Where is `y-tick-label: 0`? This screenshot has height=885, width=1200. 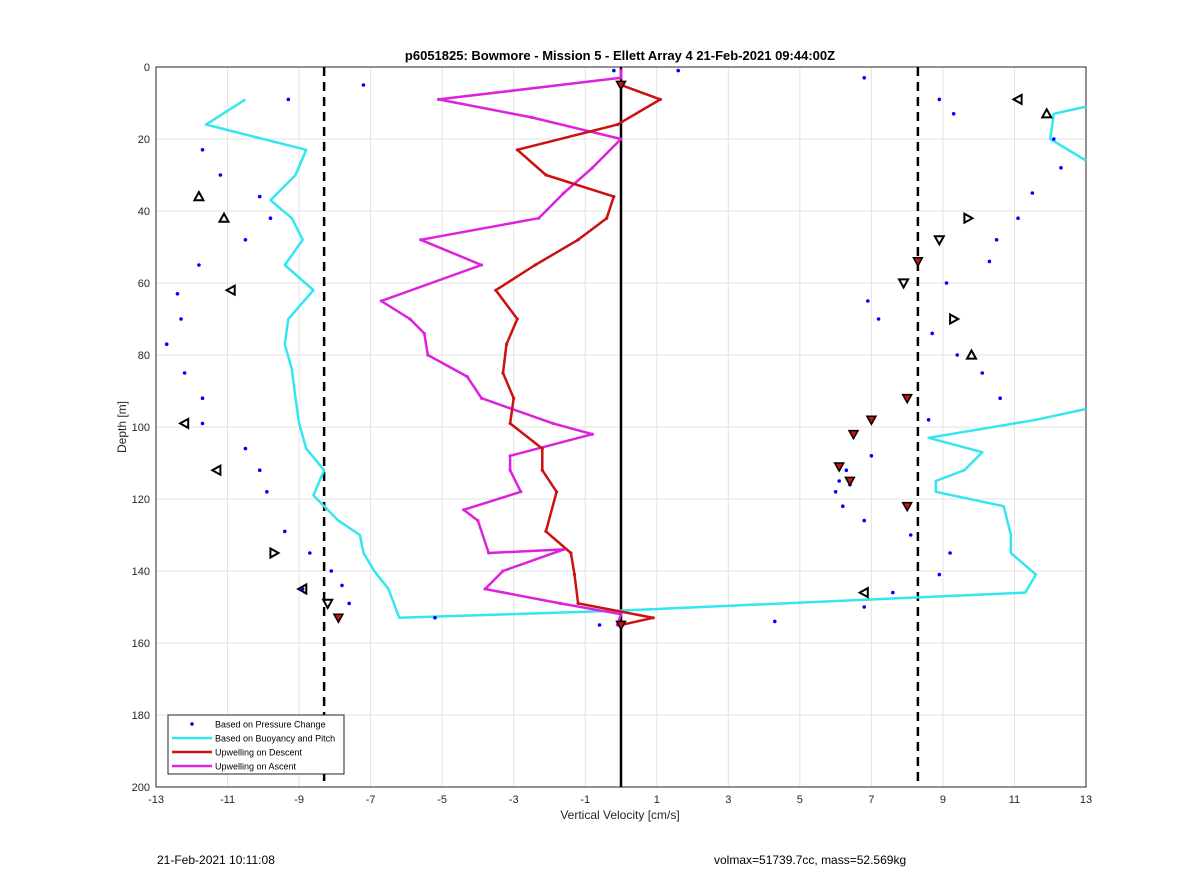 y-tick-label: 0 is located at coordinates (147, 68).